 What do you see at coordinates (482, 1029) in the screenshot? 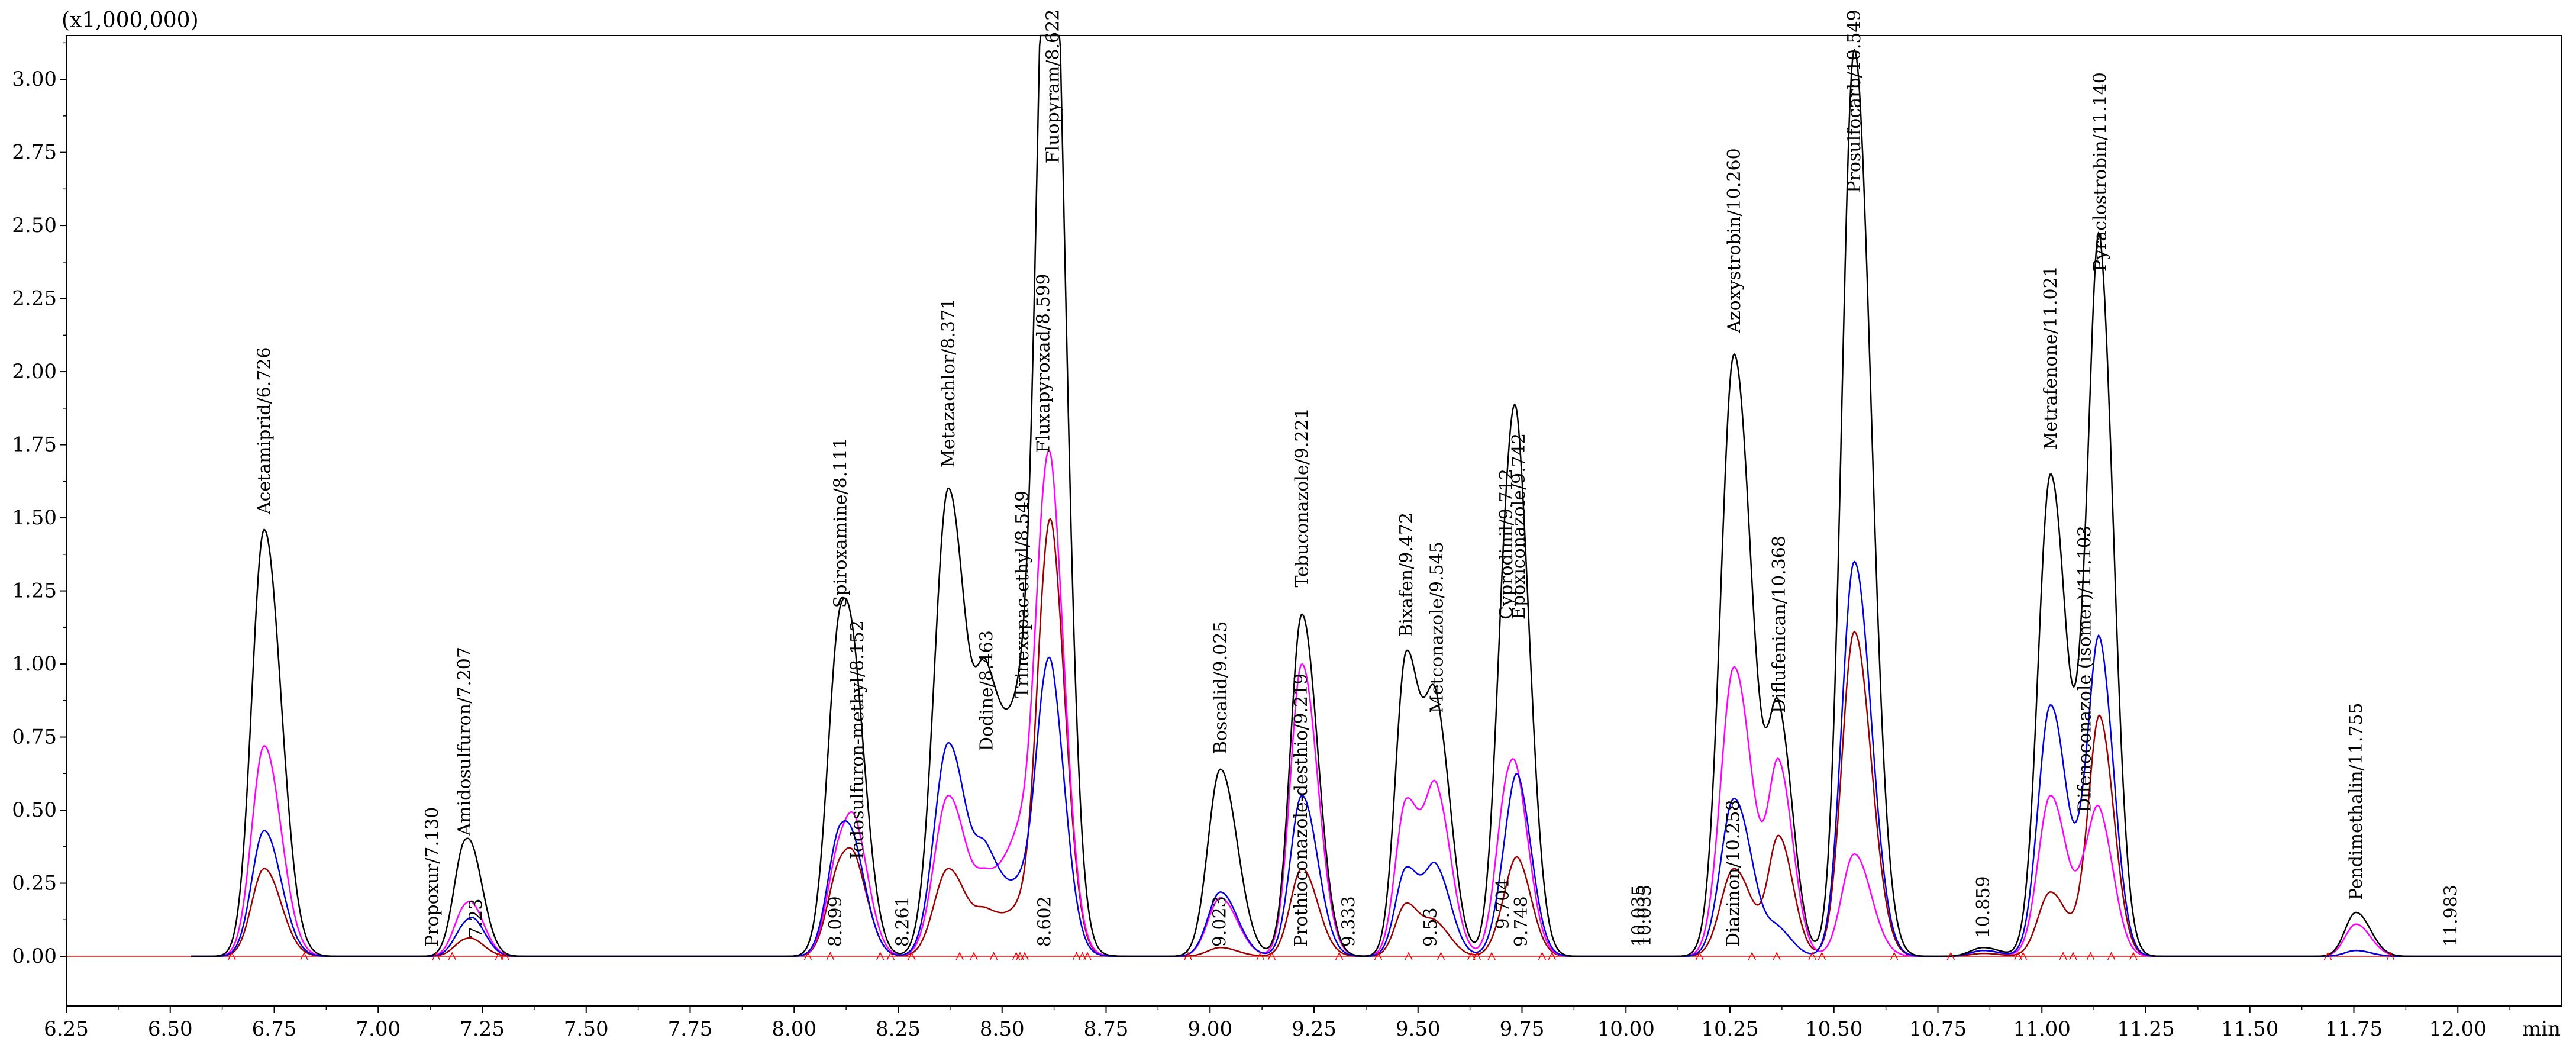
I see `x-tick-label: 7.25` at bounding box center [482, 1029].